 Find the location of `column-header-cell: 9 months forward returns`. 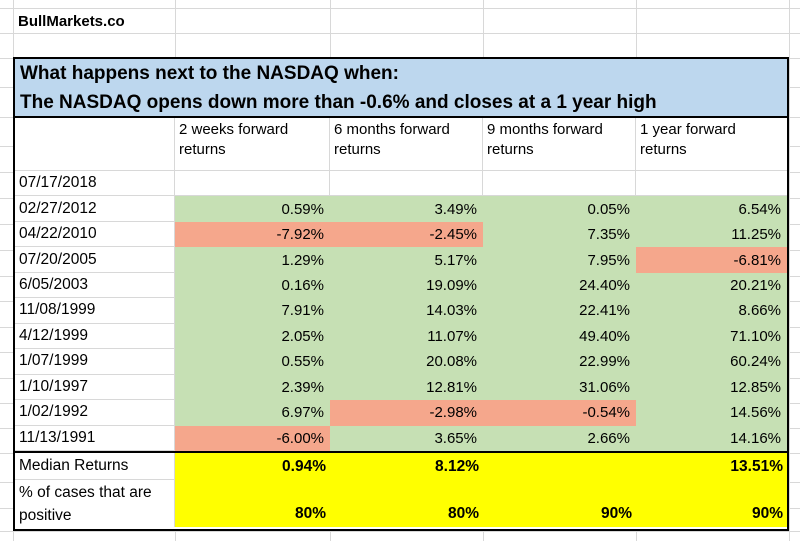

column-header-cell: 9 months forward returns is located at coordinates (559, 144).